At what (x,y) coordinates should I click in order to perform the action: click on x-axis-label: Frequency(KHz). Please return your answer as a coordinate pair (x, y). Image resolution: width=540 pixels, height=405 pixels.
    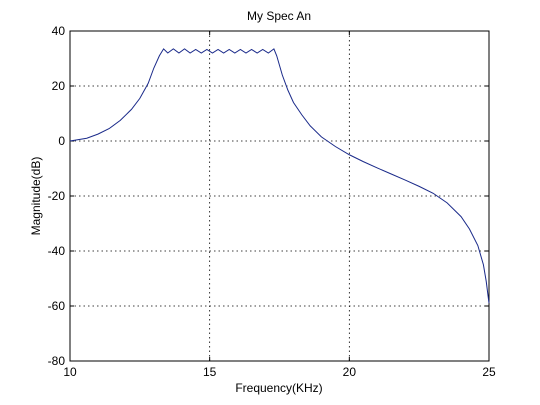
    Looking at the image, I should click on (278, 388).